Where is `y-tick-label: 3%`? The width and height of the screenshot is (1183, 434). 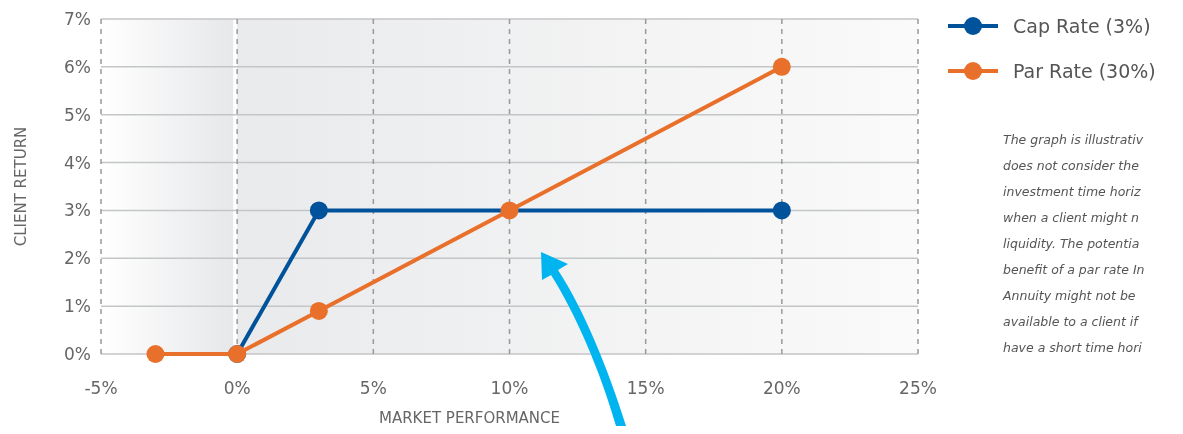 y-tick-label: 3% is located at coordinates (77, 210).